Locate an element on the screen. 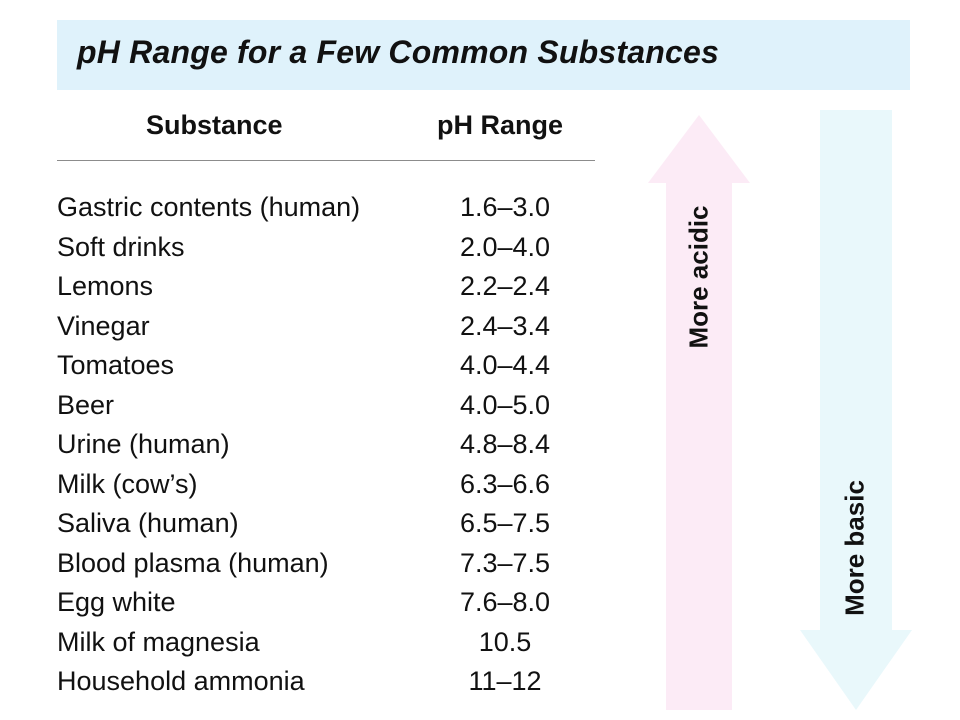 This screenshot has height=720, width=960. ph-range-value: 10.5 is located at coordinates (505, 641).